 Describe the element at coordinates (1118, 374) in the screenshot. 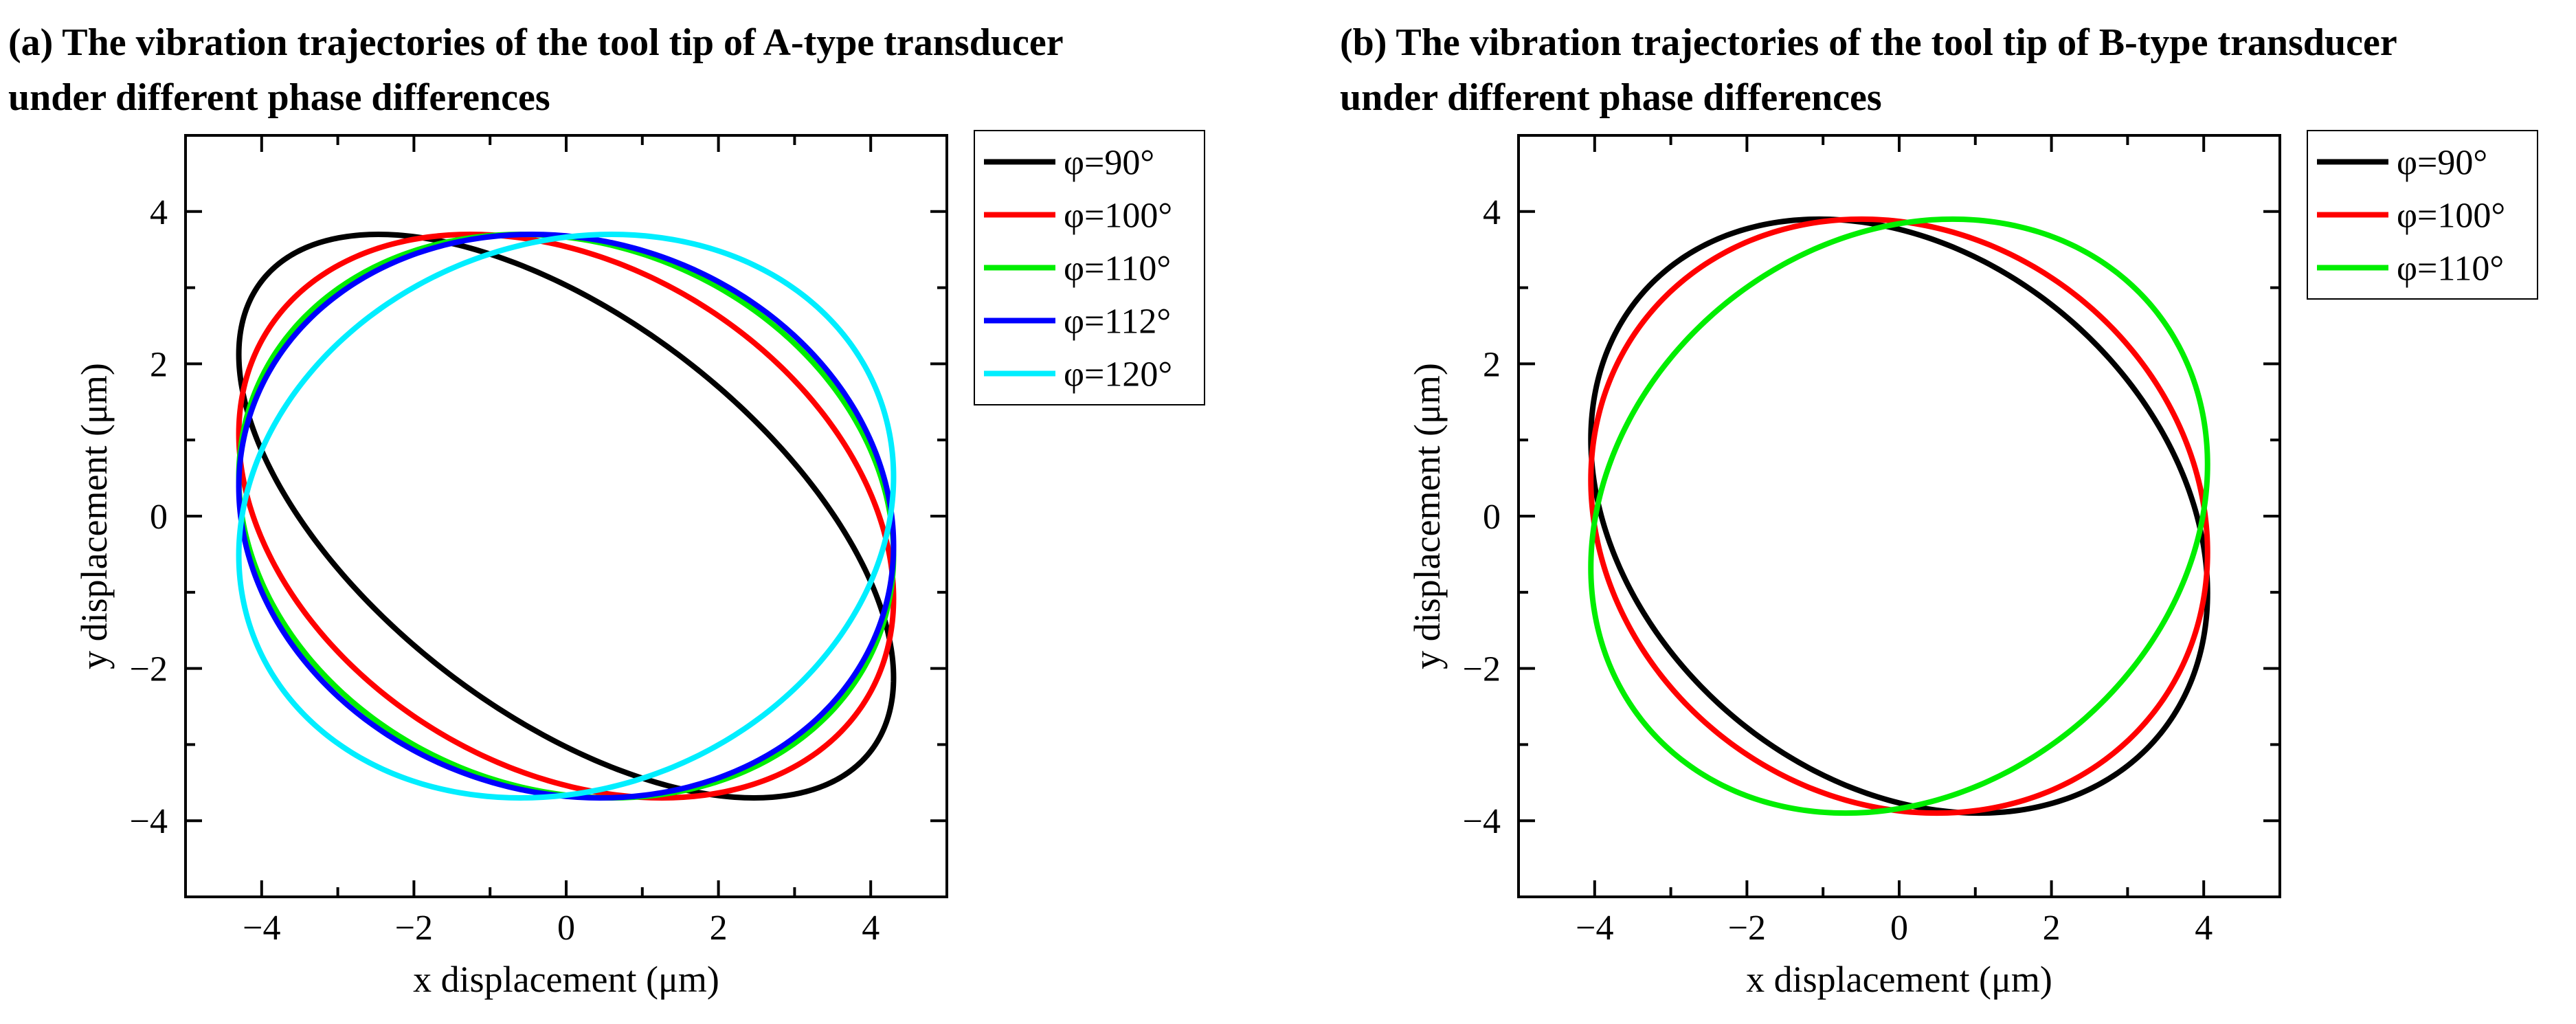

I see `legend-label: φ=120°` at that location.